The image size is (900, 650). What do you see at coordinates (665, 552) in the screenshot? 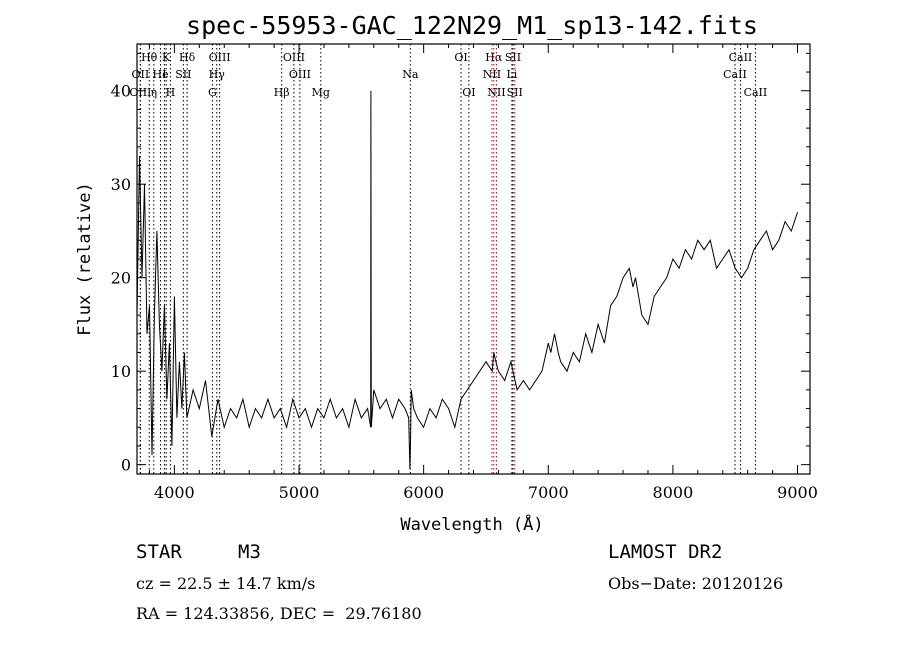
I see `survey-name: LAMOST DR2` at bounding box center [665, 552].